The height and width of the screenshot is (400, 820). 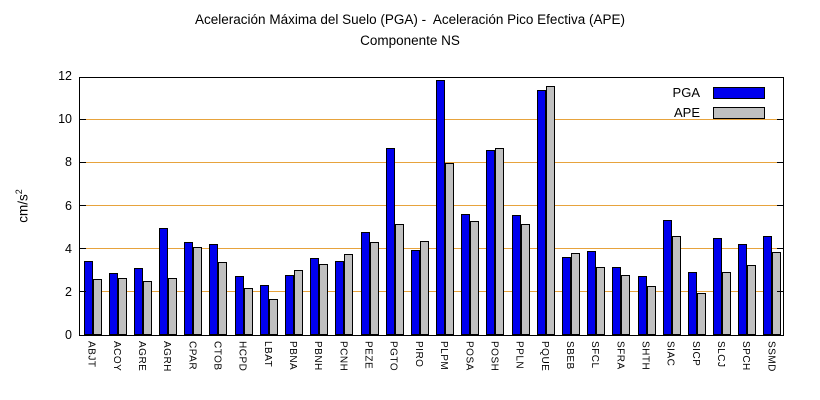 What do you see at coordinates (164, 281) in the screenshot?
I see `bar-pga-AGRH` at bounding box center [164, 281].